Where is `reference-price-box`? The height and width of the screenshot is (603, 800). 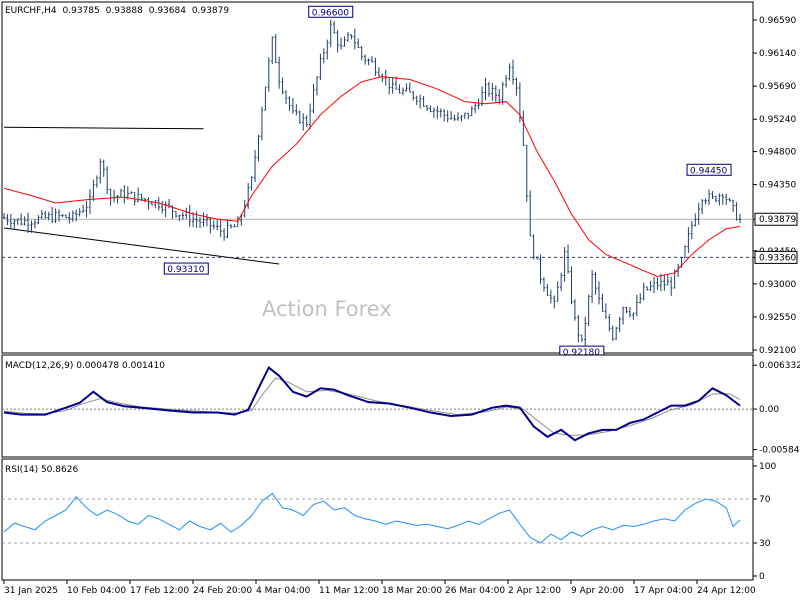
reference-price-box is located at coordinates (776, 257).